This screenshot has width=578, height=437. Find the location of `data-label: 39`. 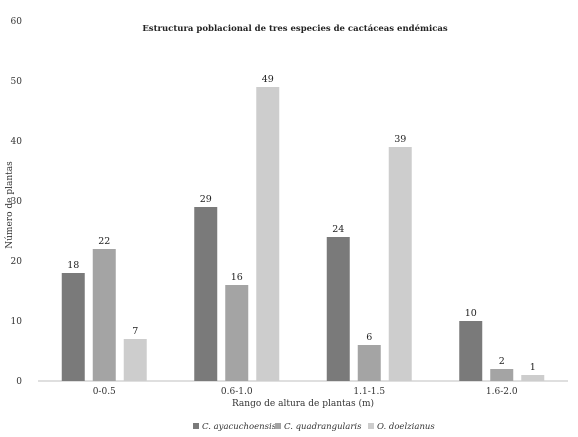

data-label: 39 is located at coordinates (400, 139).